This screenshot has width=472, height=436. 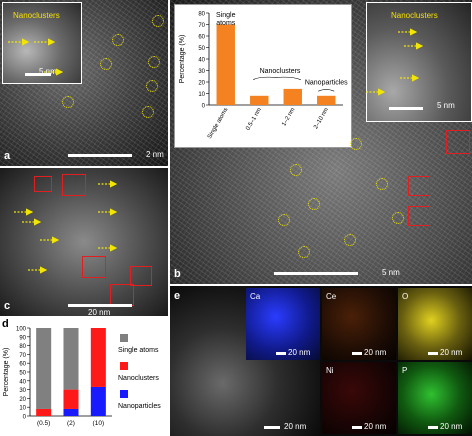 What do you see at coordinates (419, 62) in the screenshot?
I see `panel-b-inset: Nanoclusters 5 nm` at bounding box center [419, 62].